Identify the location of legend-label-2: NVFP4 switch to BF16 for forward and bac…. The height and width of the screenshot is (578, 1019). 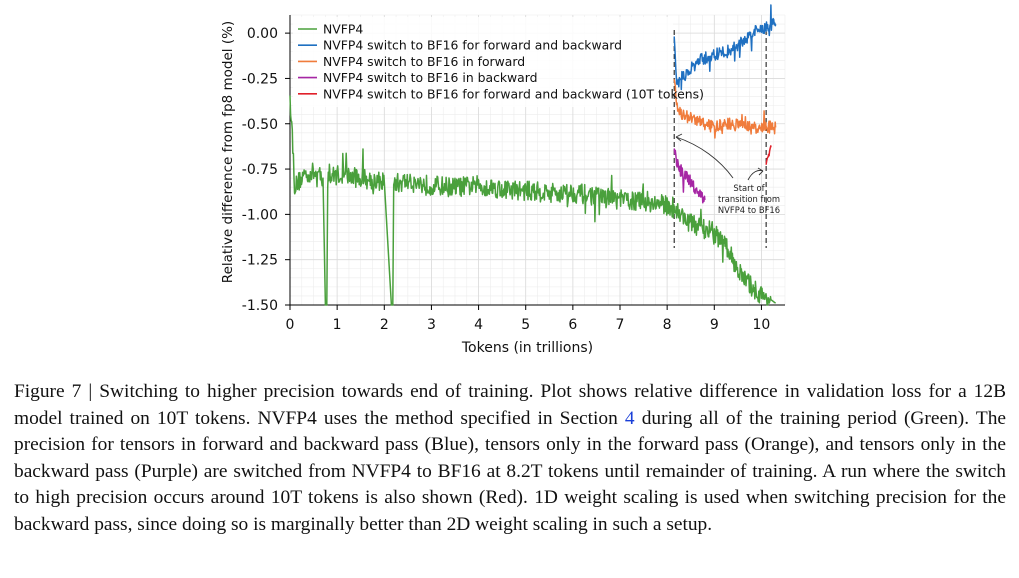
(472, 45).